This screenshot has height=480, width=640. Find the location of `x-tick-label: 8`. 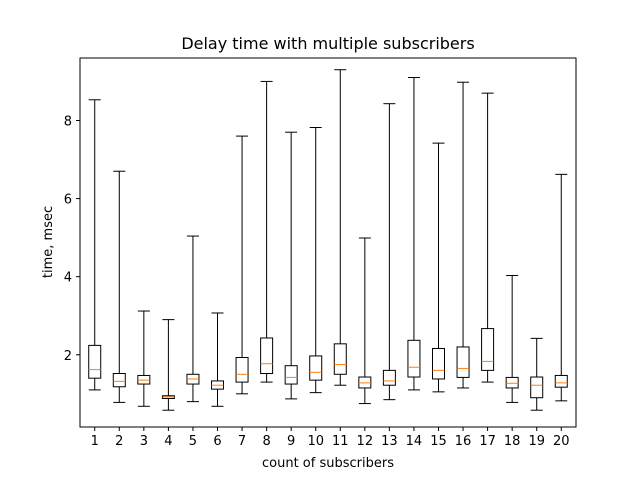

x-tick-label: 8 is located at coordinates (266, 441).